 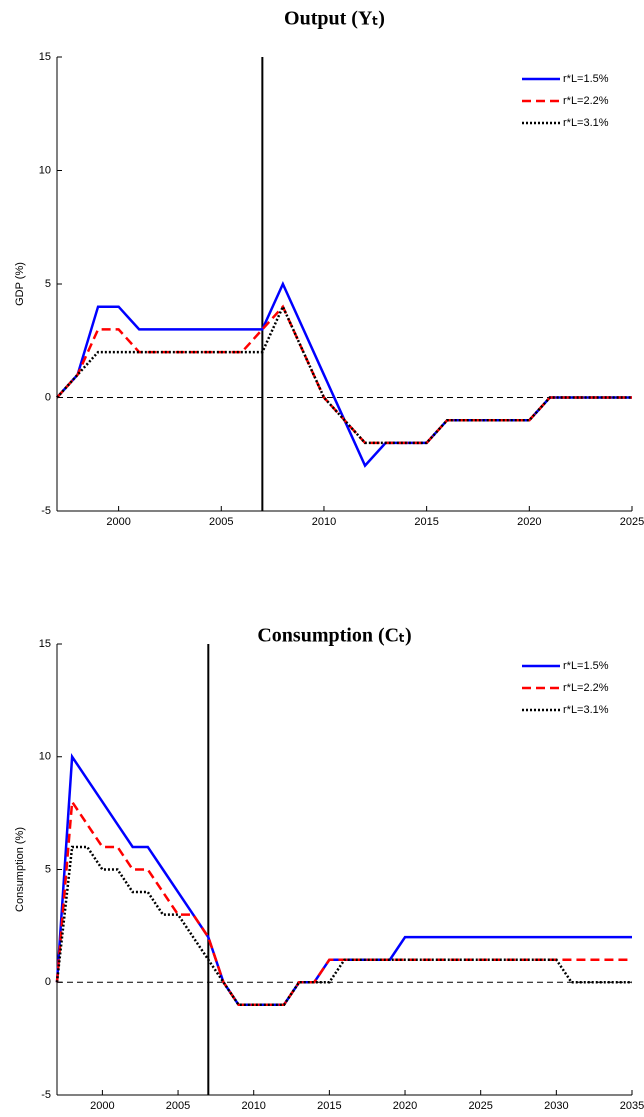 What do you see at coordinates (20, 284) in the screenshot?
I see `y-axis-label: GDP (%)` at bounding box center [20, 284].